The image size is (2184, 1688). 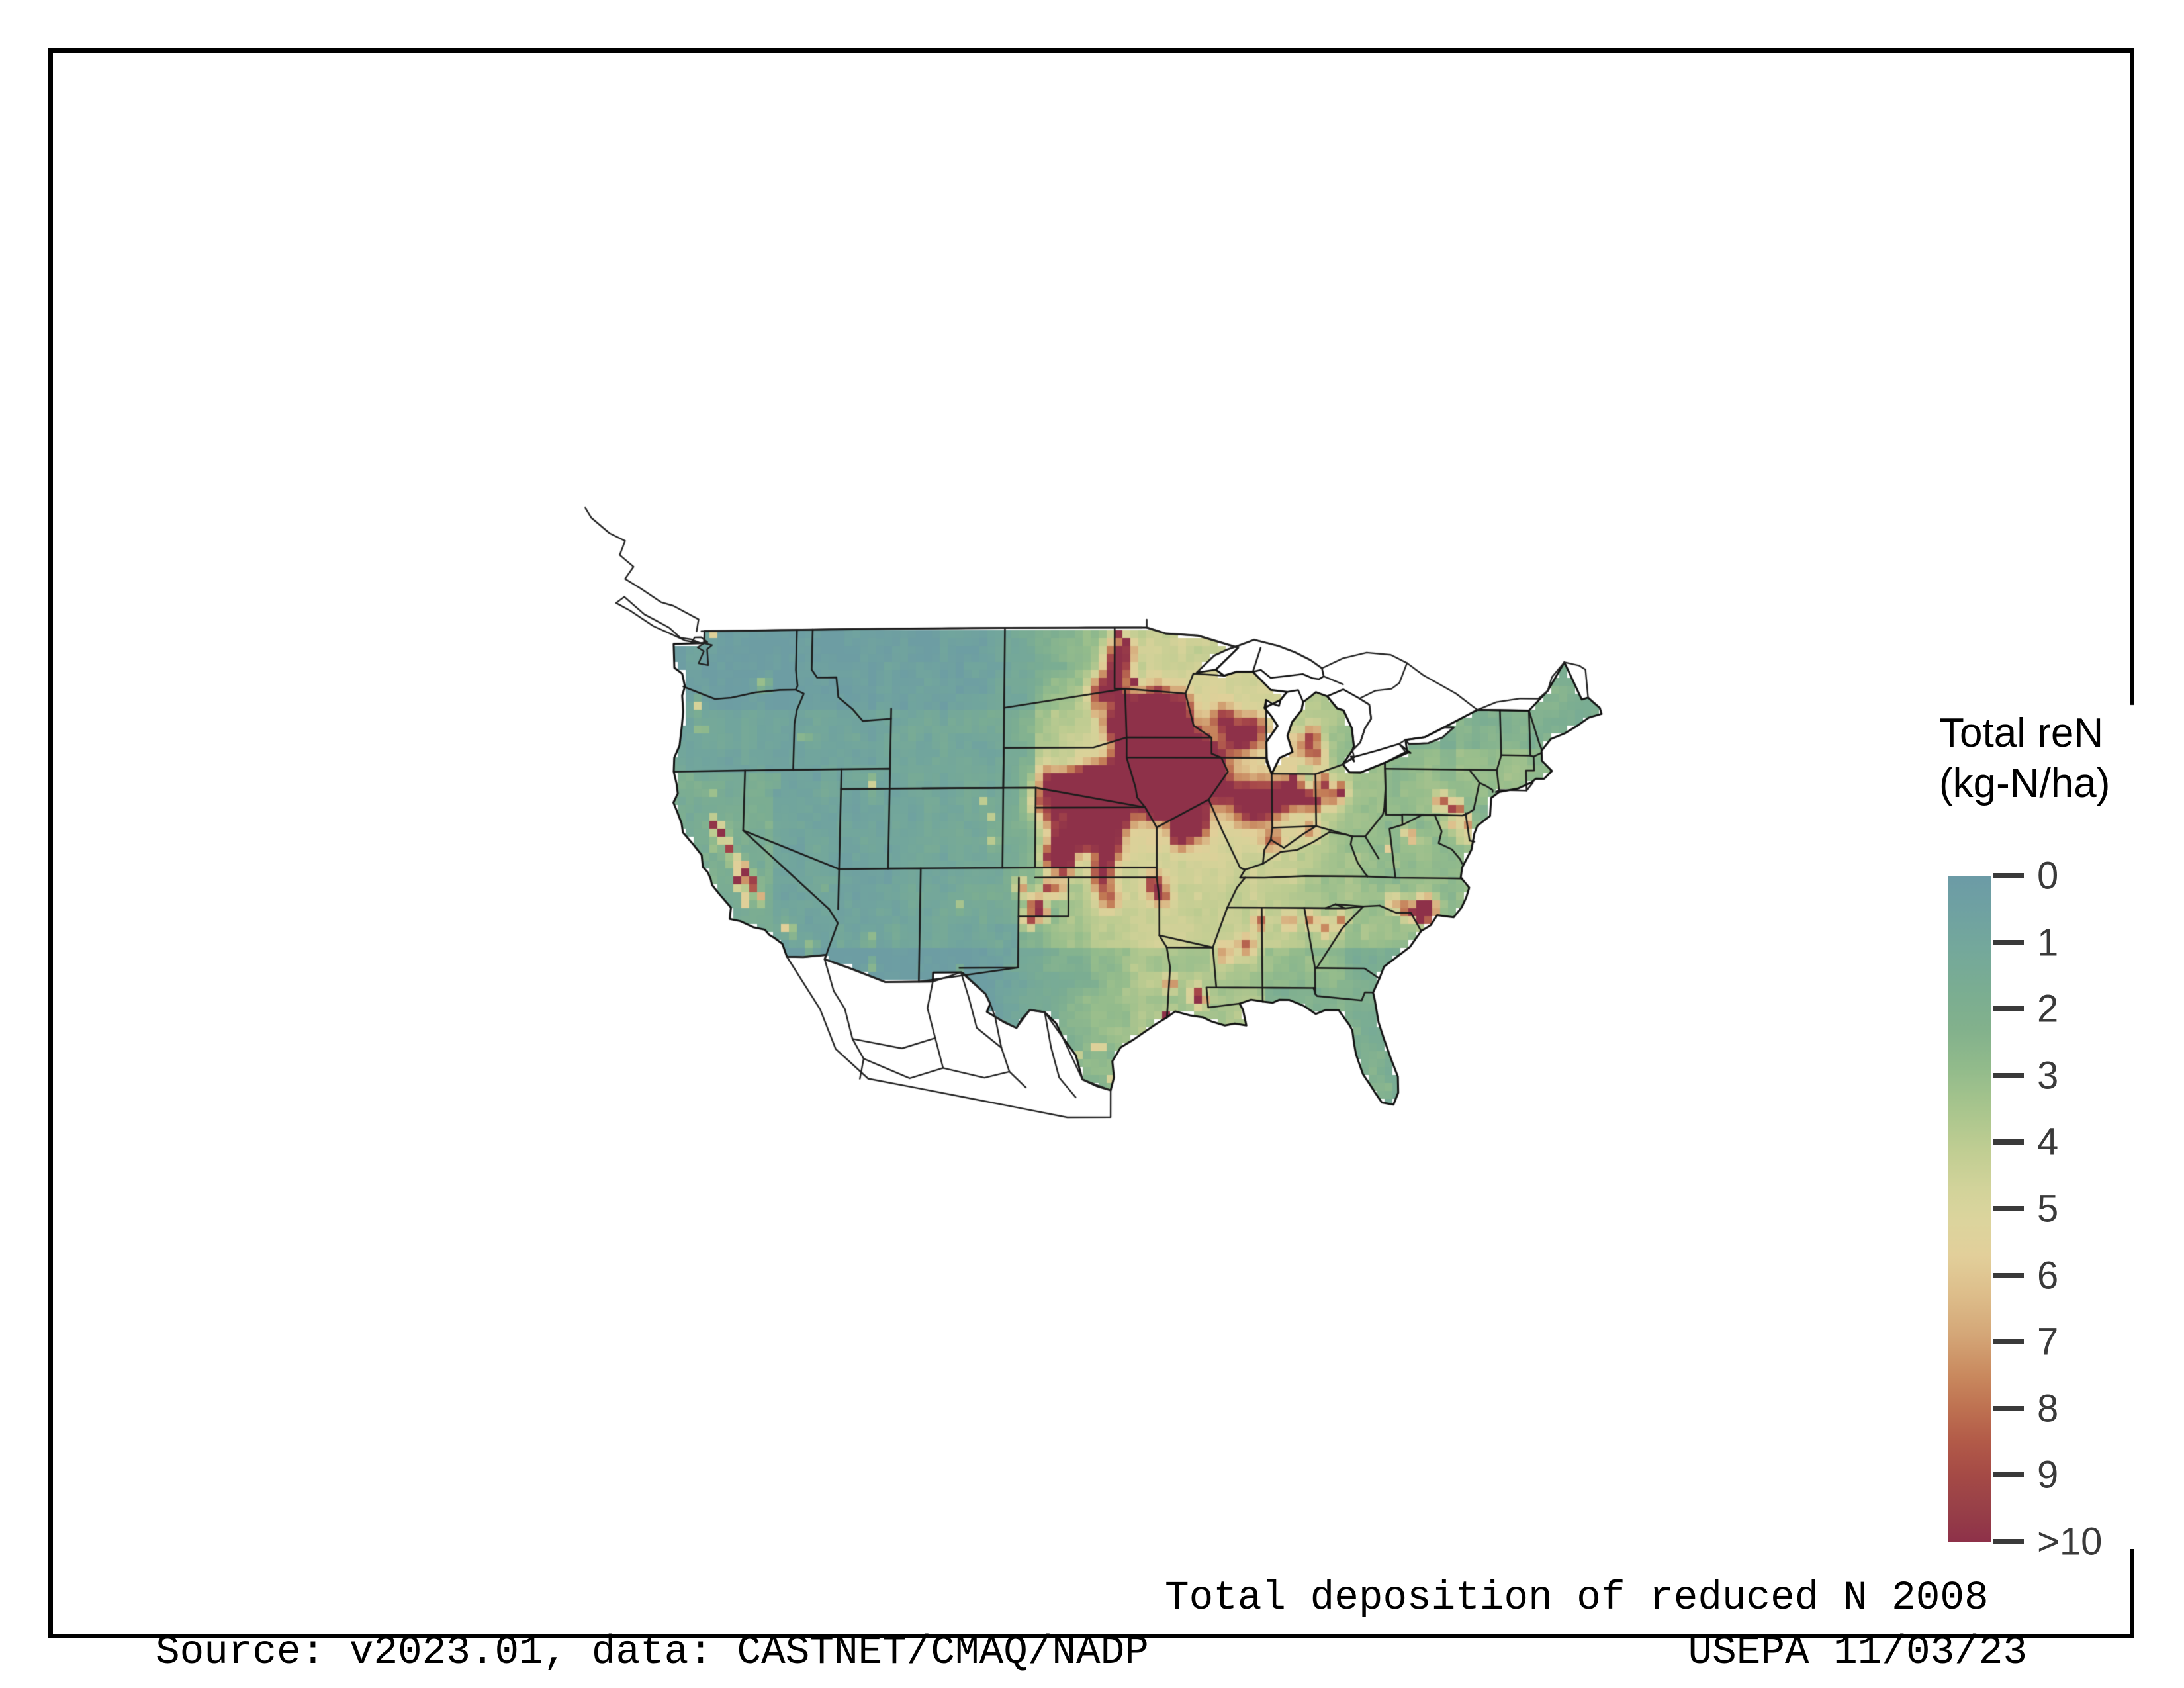 I want to click on colorbar-tick-label: 9, so click(x=2048, y=1475).